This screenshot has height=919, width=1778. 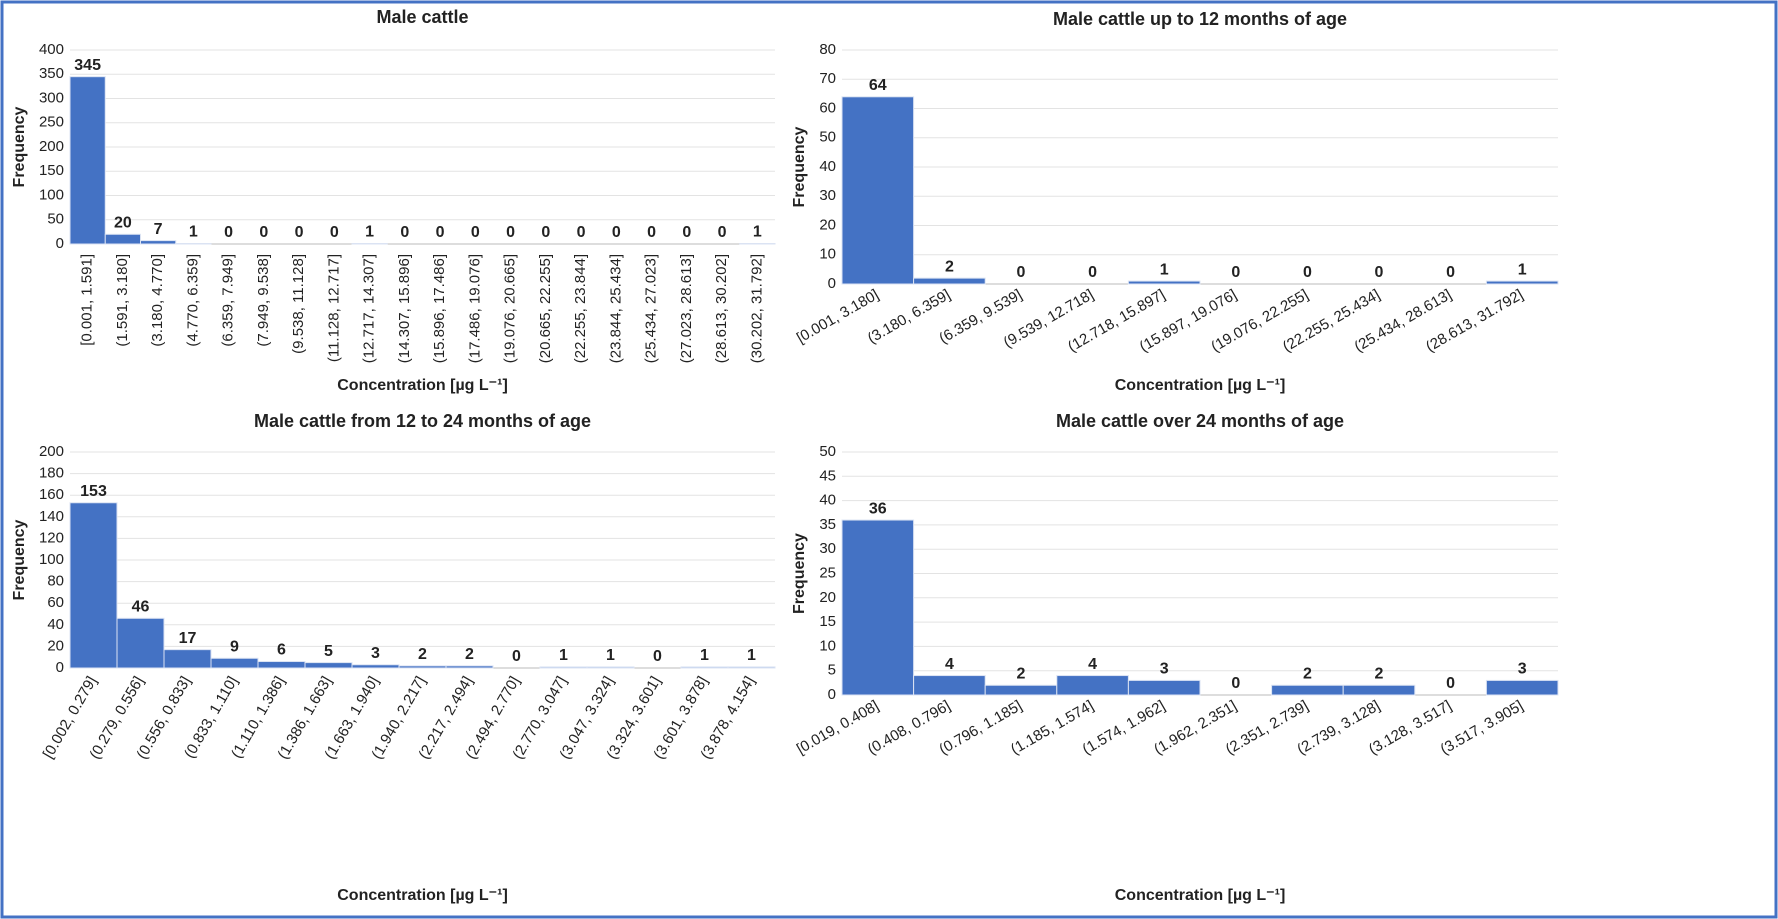 I want to click on y-tick-label: 140, so click(x=51, y=516).